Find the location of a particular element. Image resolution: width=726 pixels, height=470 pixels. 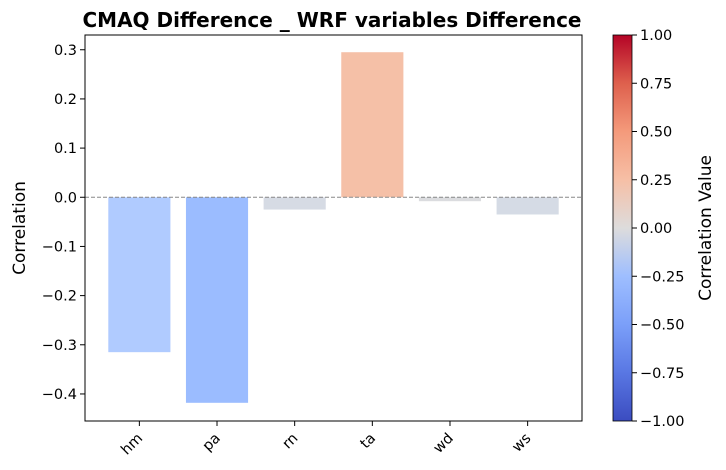

colorbar-tick-label: −1.00 is located at coordinates (662, 422).